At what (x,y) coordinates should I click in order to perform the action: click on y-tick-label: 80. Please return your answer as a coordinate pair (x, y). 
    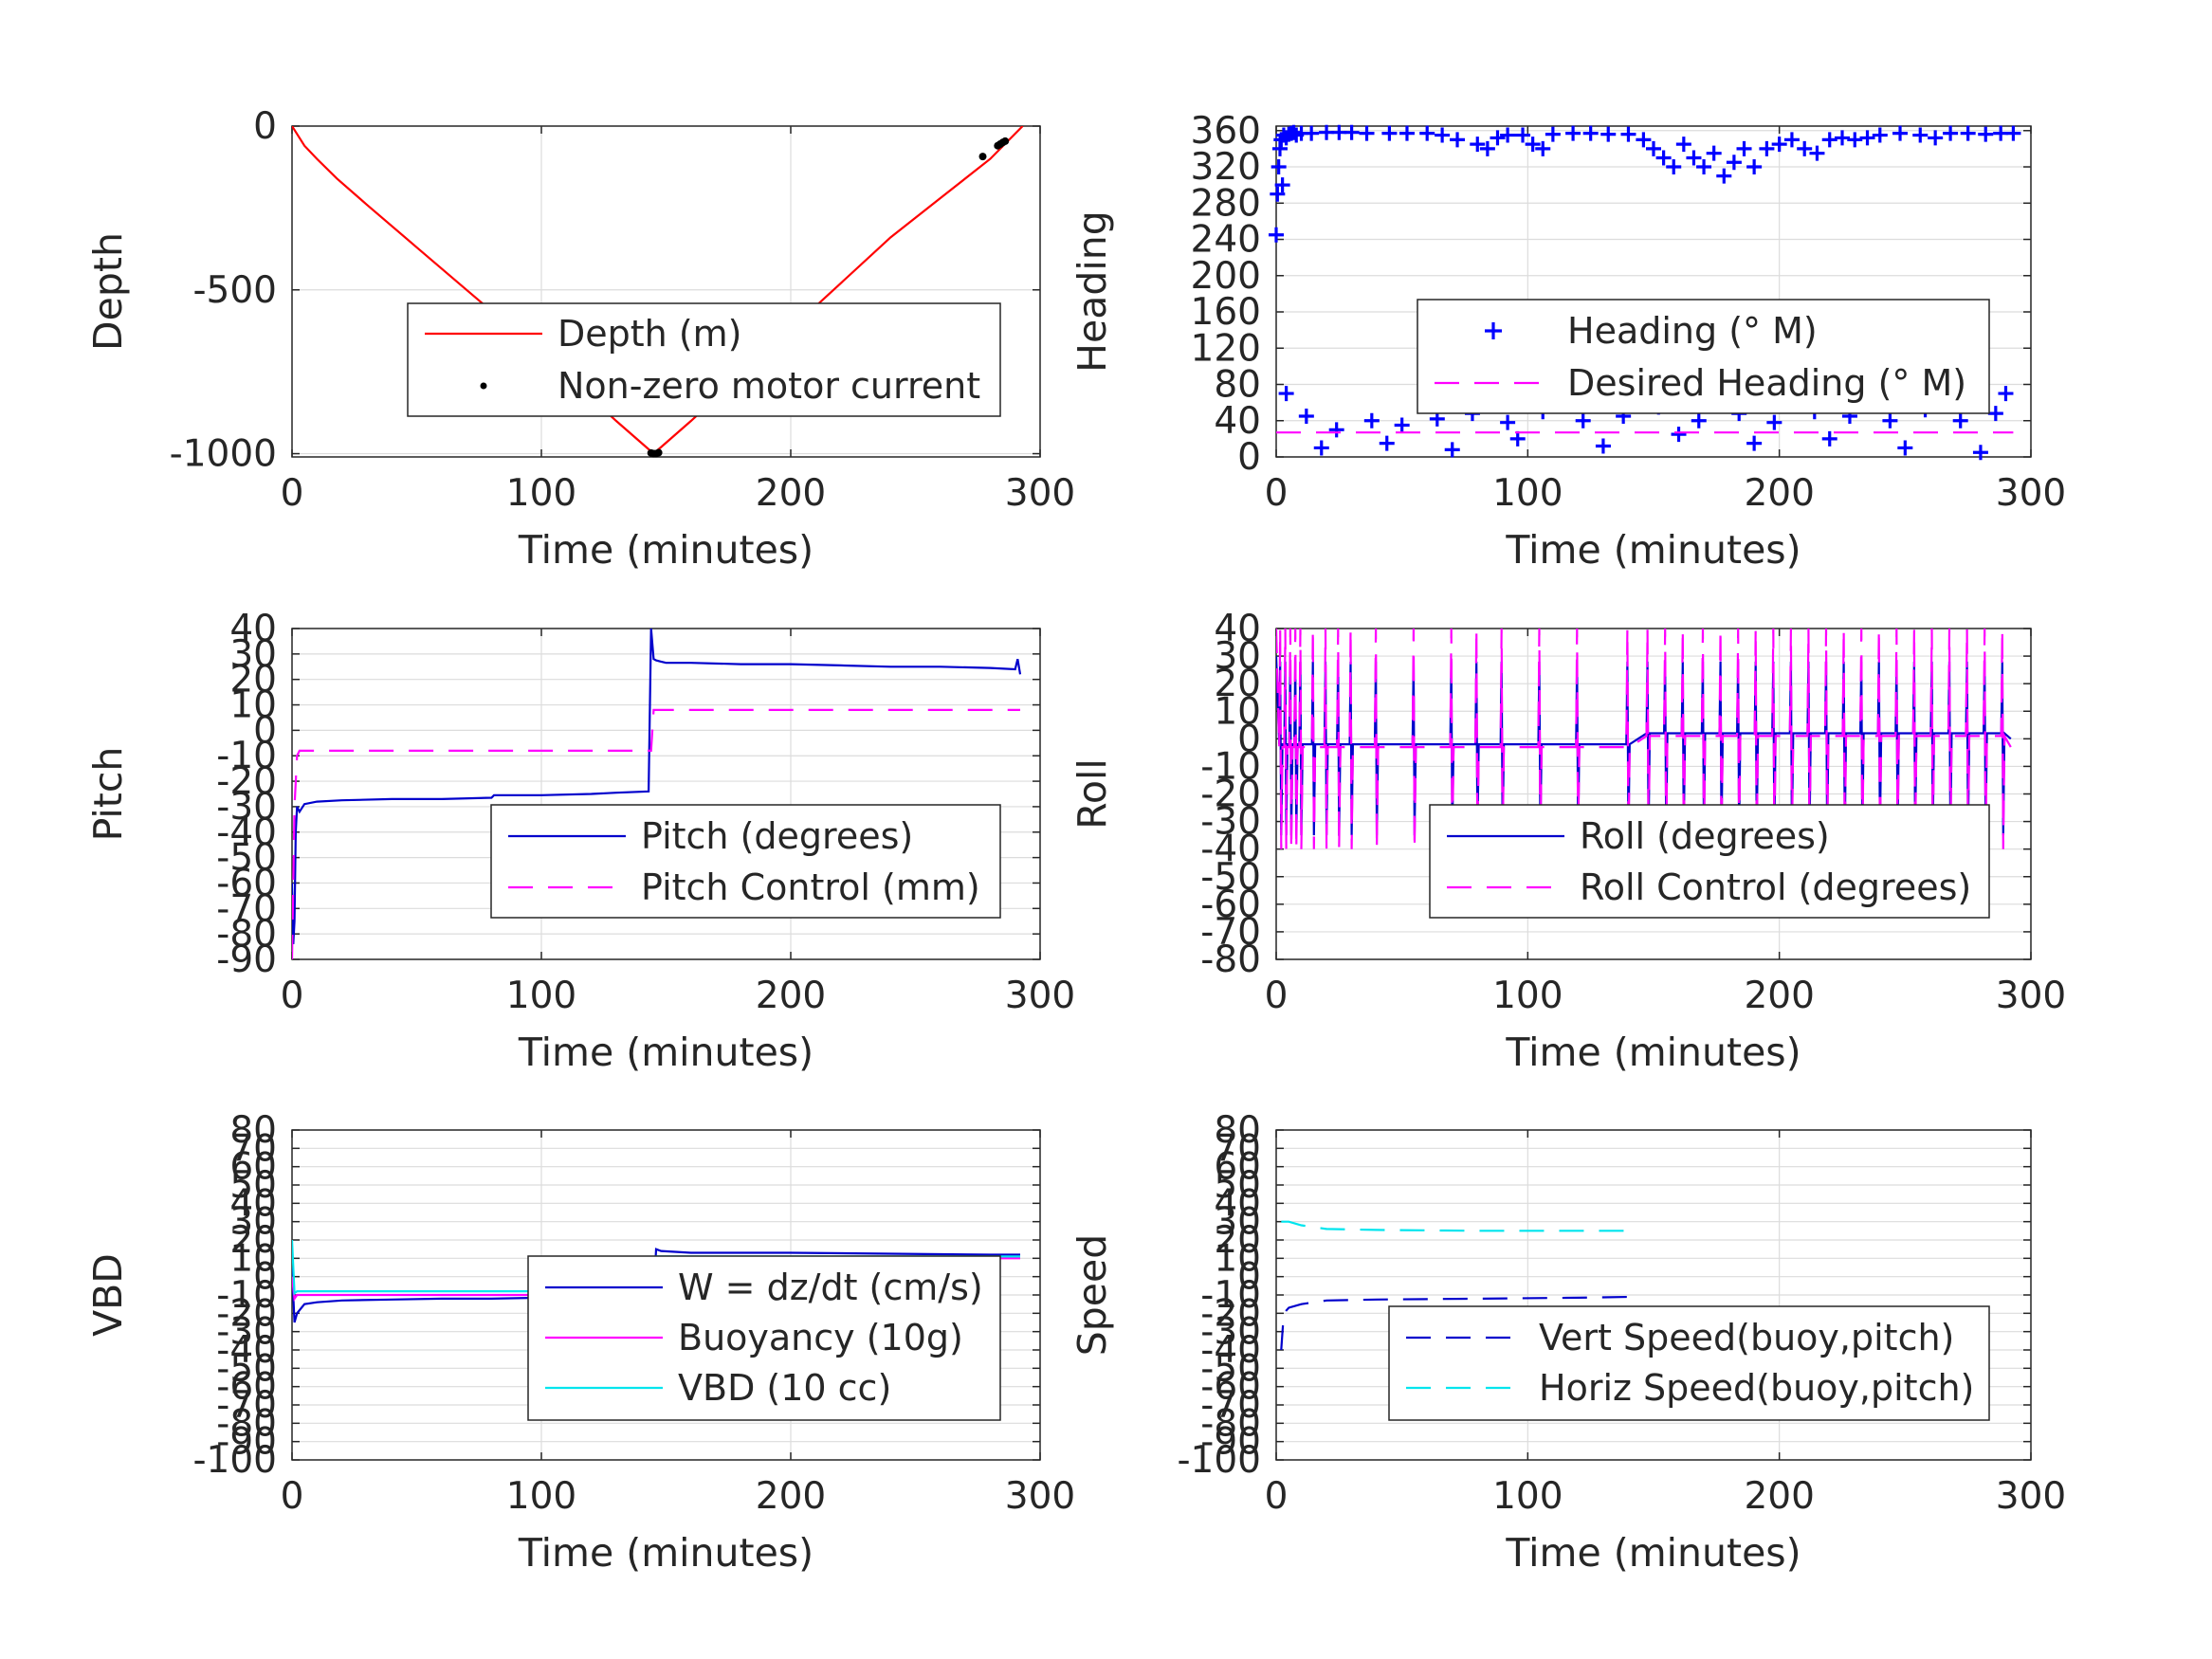
    Looking at the image, I should click on (1237, 1130).